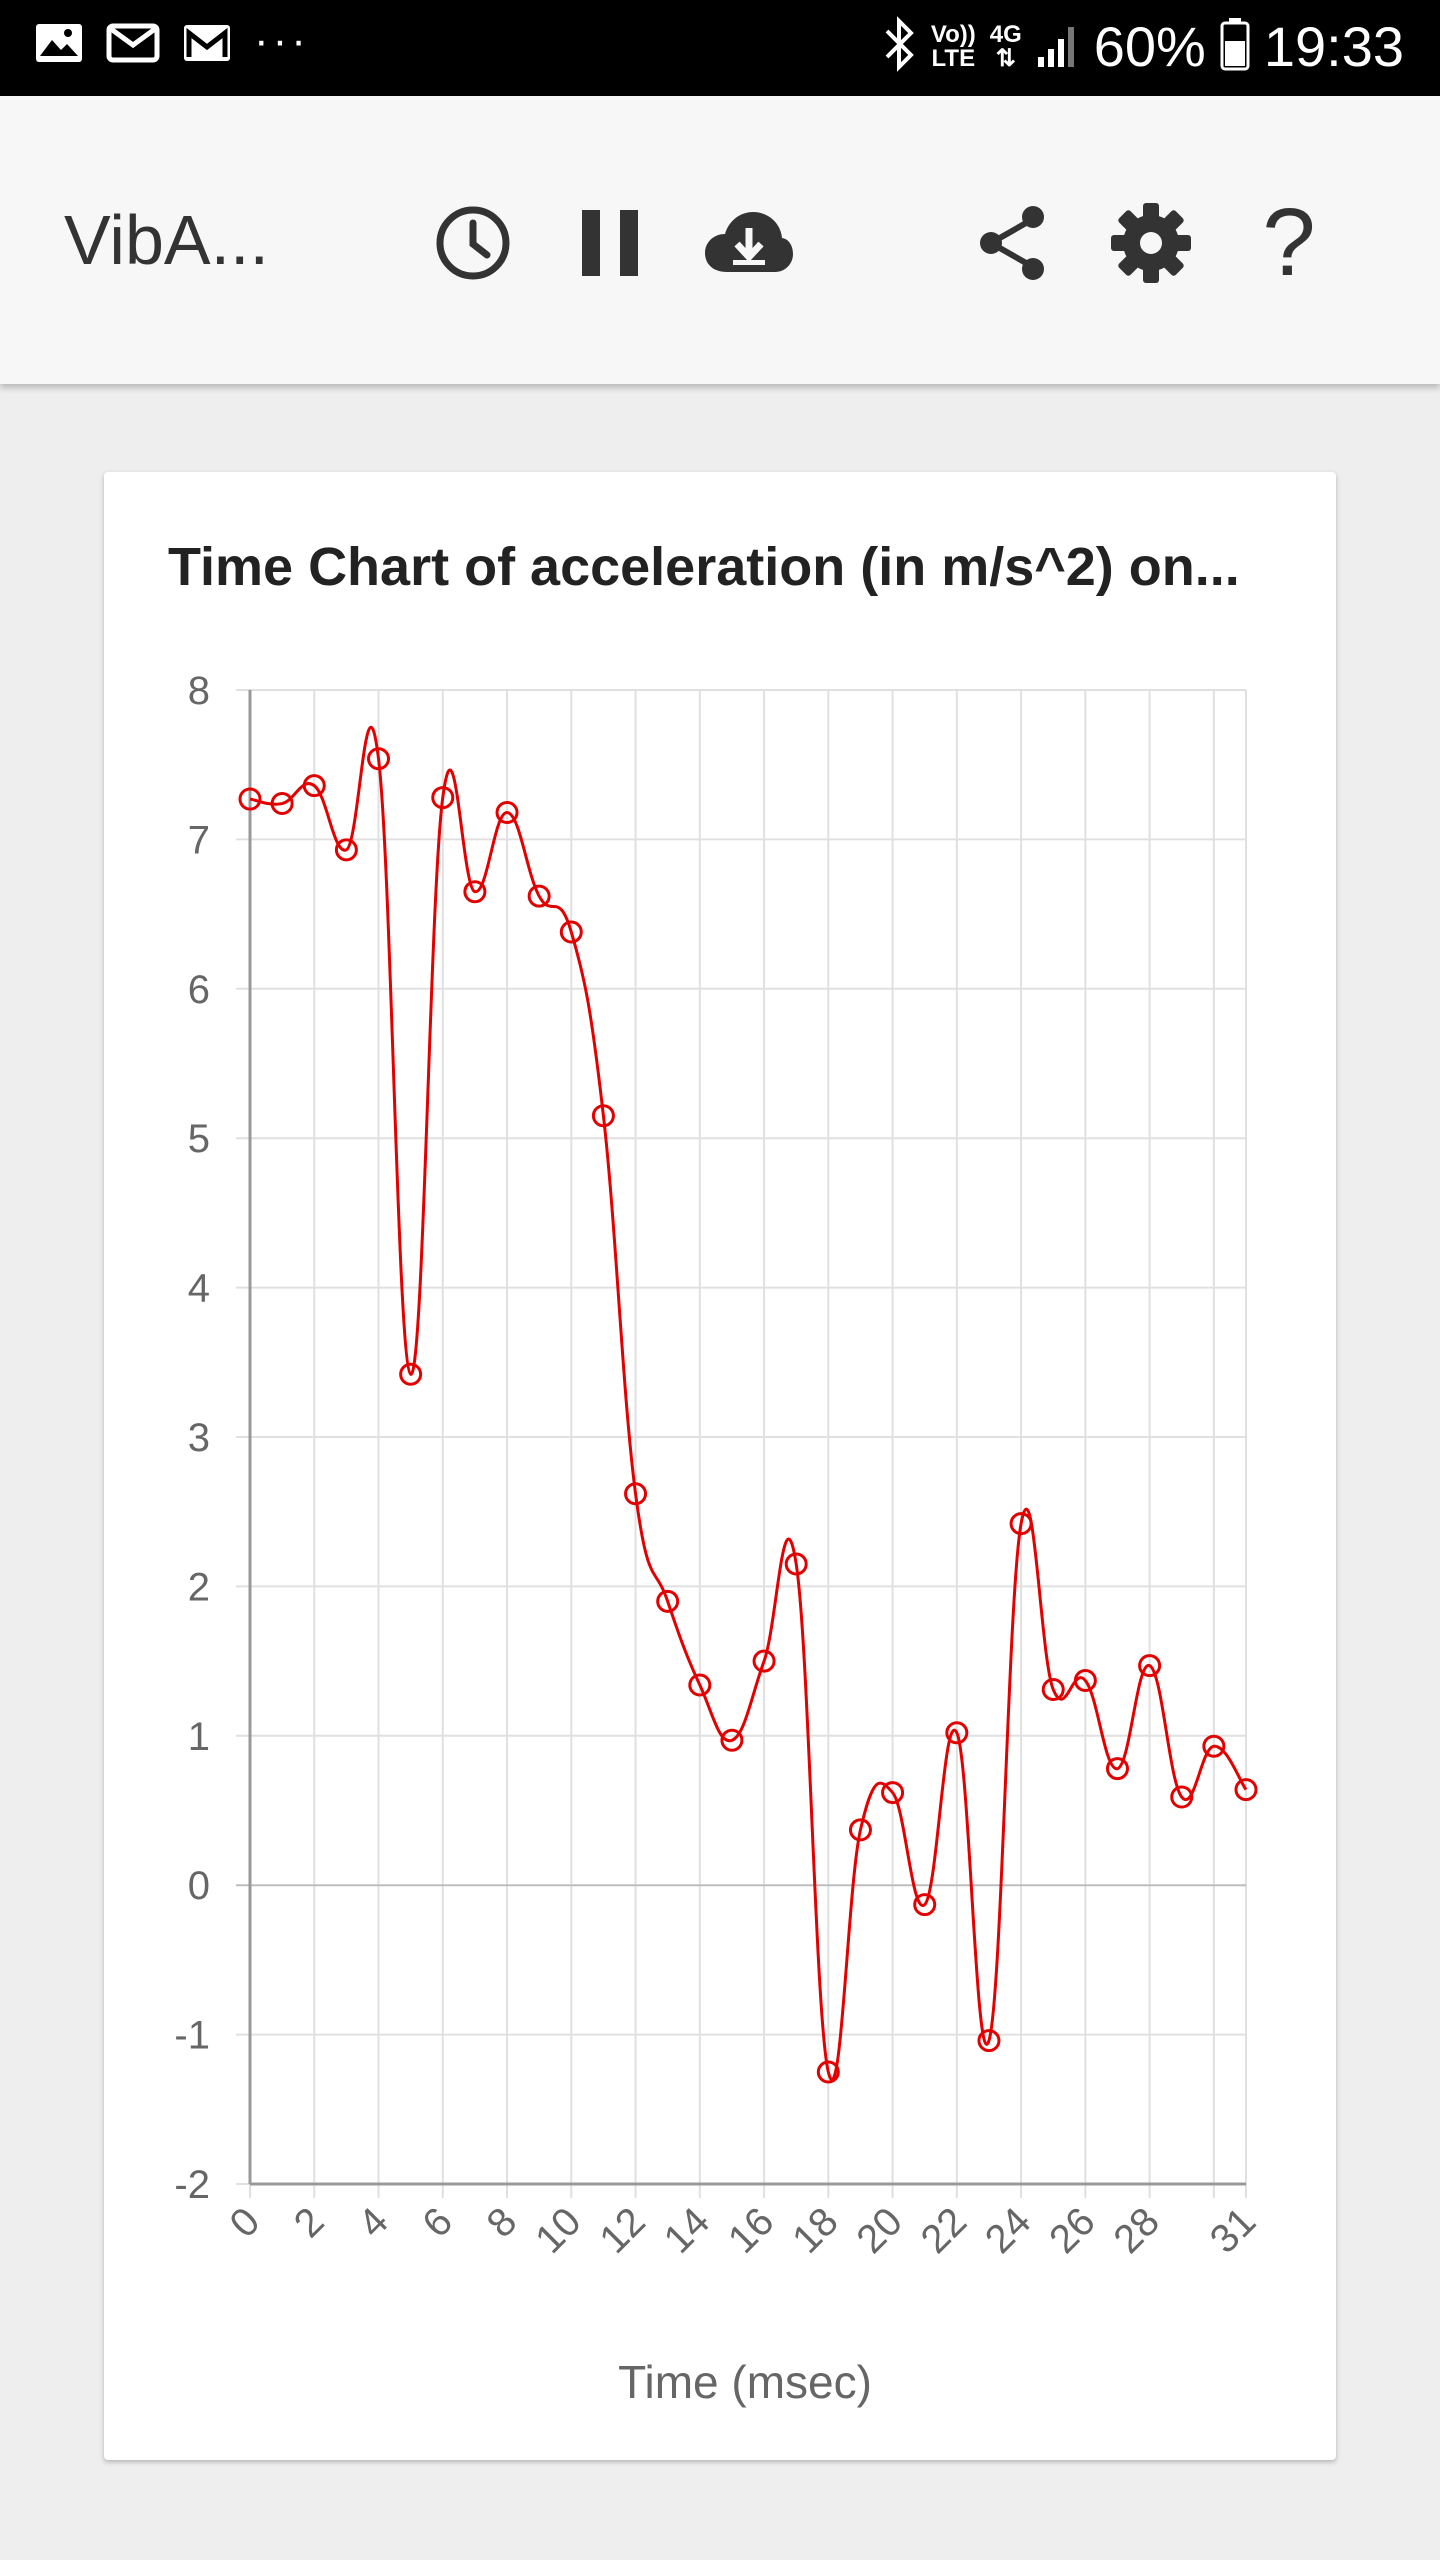 This screenshot has width=1440, height=2560. What do you see at coordinates (502, 2222) in the screenshot?
I see `x-tick-label: 8` at bounding box center [502, 2222].